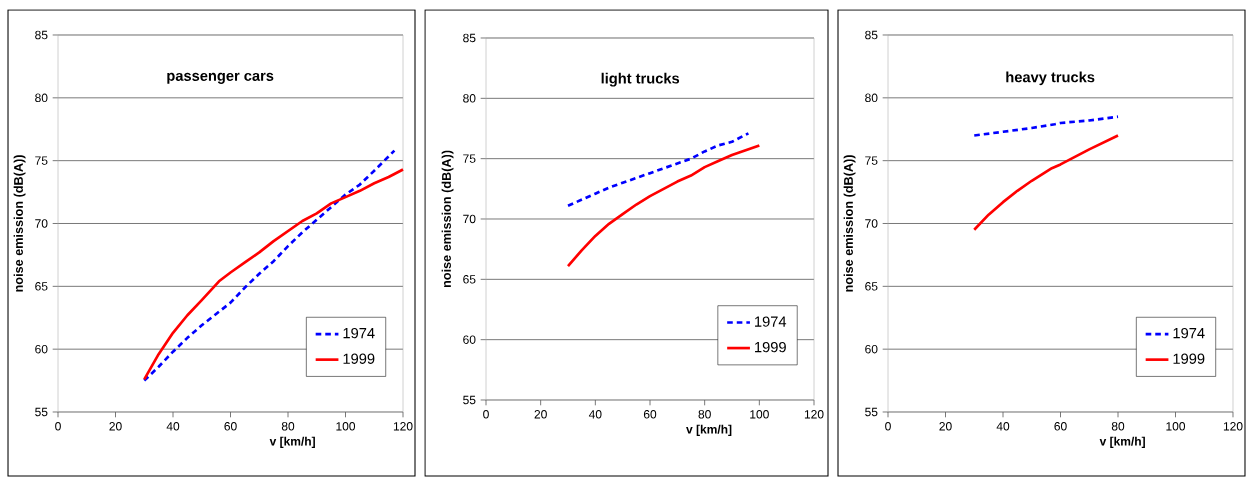 This screenshot has width=1247, height=477. Describe the element at coordinates (1050, 78) in the screenshot. I see `text: heavy trucks` at that location.